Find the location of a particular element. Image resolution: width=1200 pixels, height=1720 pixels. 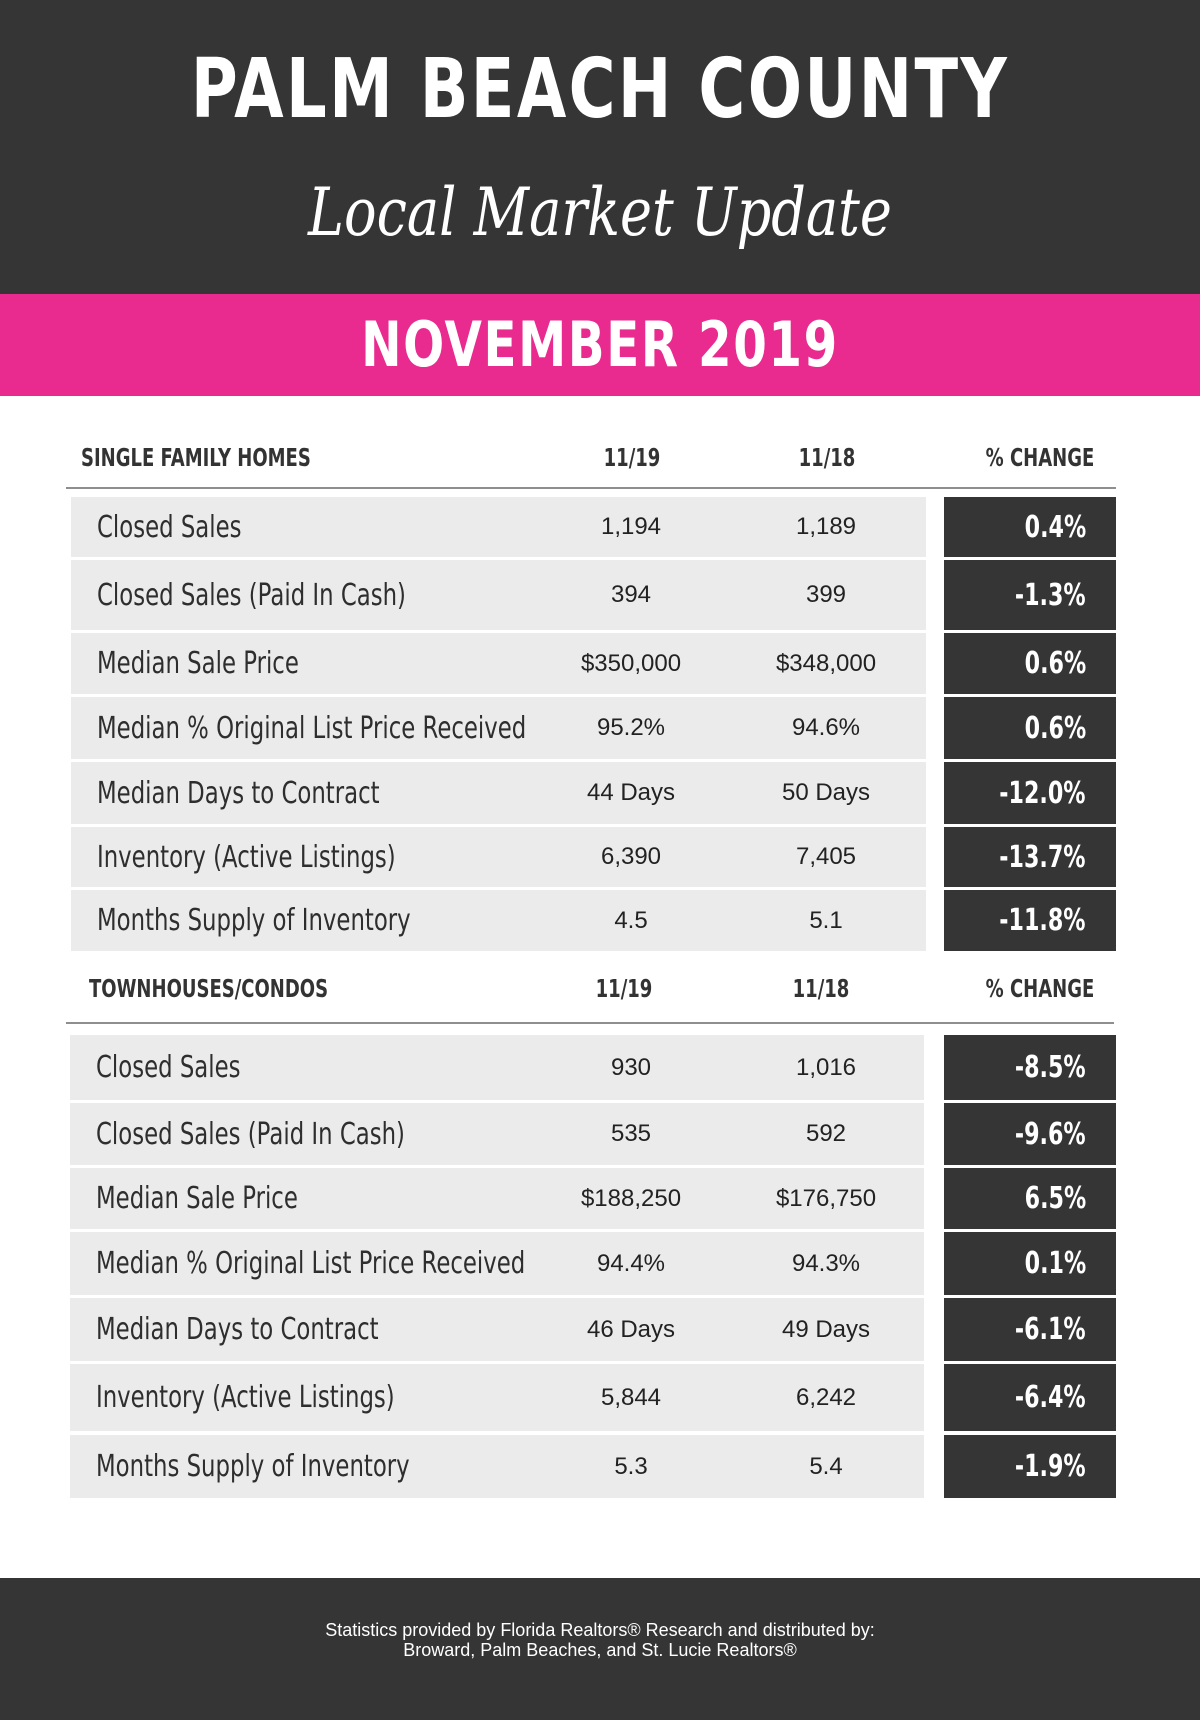

prior-value: 49 Days is located at coordinates (826, 1329).